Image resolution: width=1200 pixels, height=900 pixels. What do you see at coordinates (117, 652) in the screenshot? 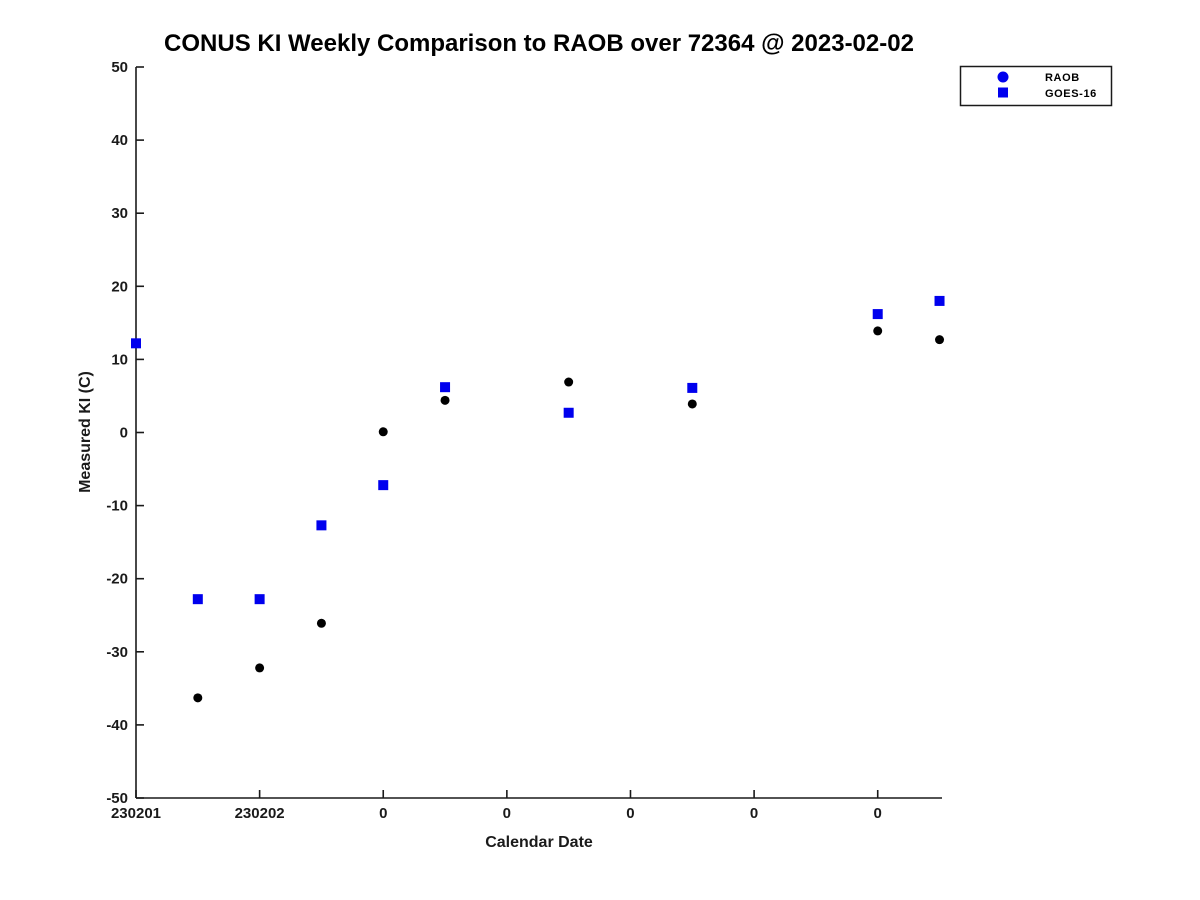
I see `y-tick-label: -30` at bounding box center [117, 652].